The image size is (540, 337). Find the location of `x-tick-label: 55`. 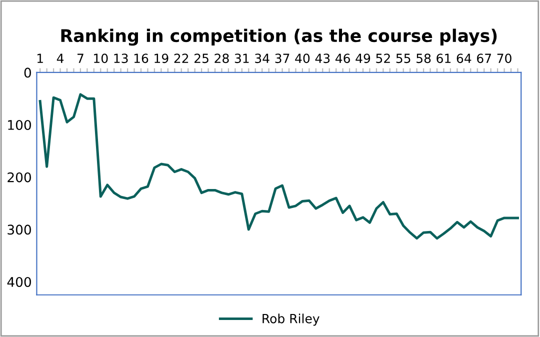

x-tick-label: 55 is located at coordinates (403, 59).